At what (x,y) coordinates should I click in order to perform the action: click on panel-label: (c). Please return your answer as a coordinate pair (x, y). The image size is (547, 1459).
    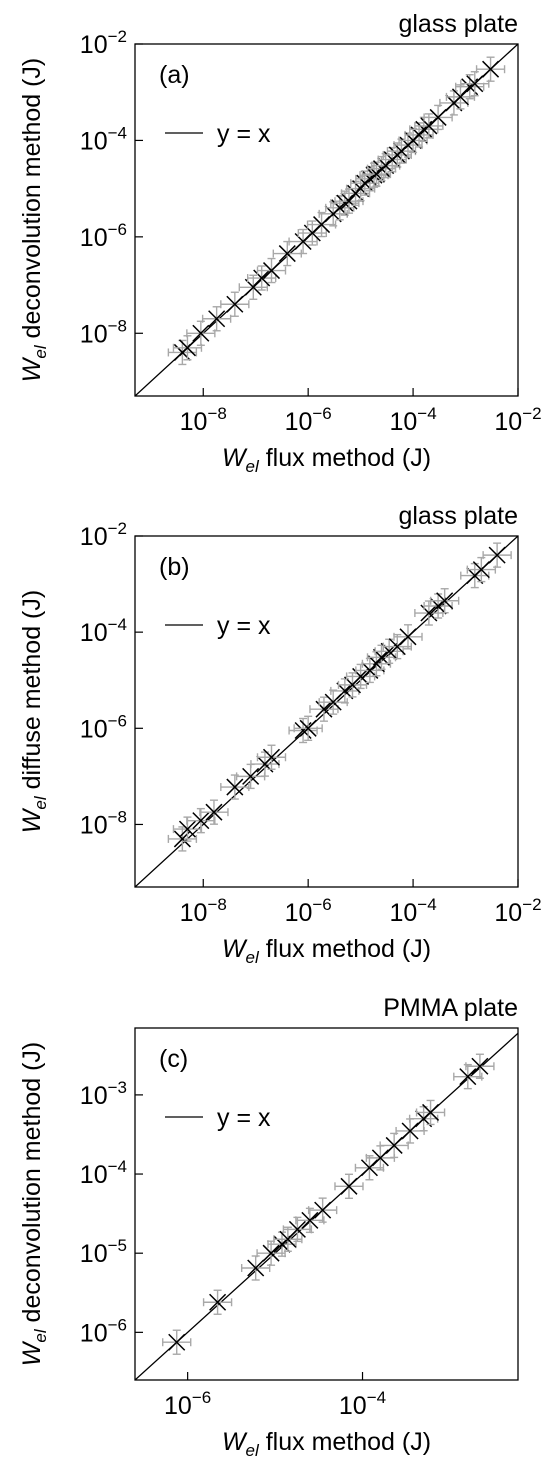
    Looking at the image, I should click on (173, 1059).